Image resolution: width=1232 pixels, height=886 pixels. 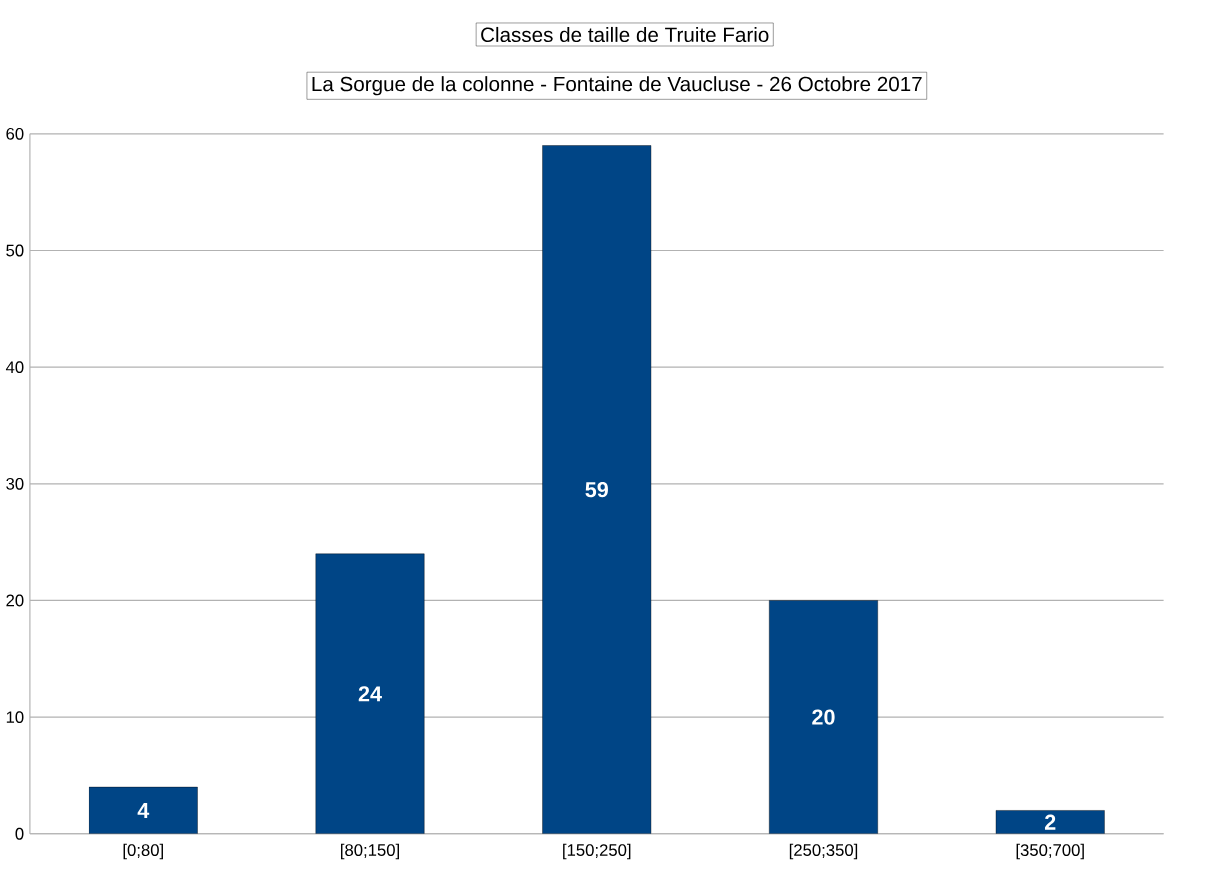 What do you see at coordinates (823, 851) in the screenshot?
I see `x-tick-label: [250;350]` at bounding box center [823, 851].